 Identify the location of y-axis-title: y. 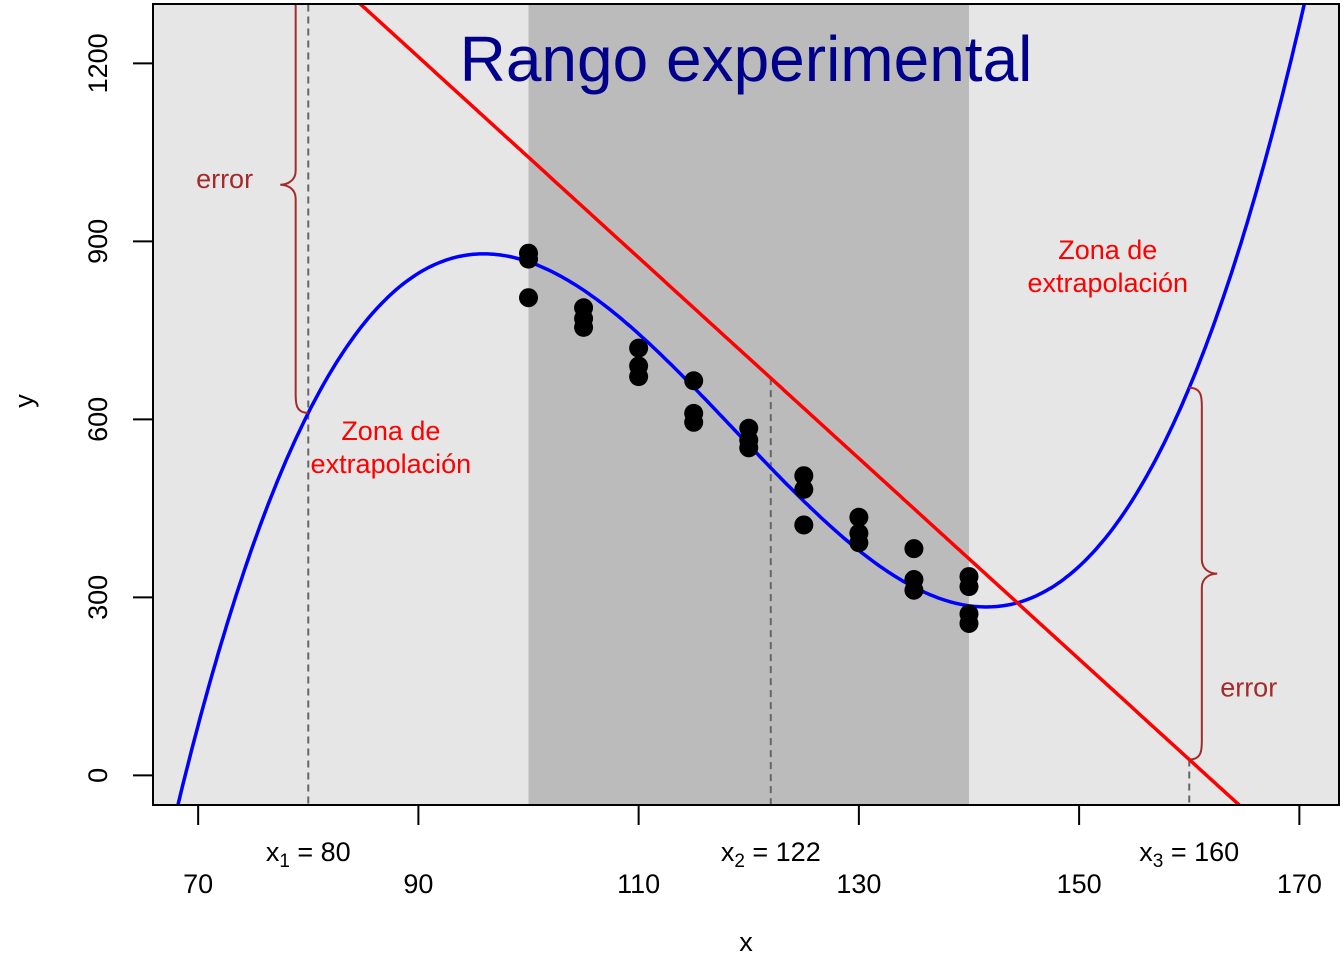
(24, 401).